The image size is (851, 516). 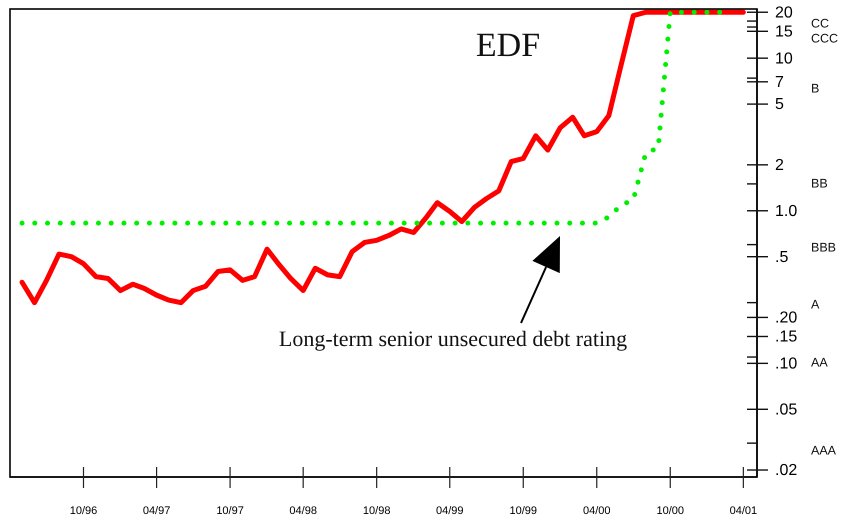 What do you see at coordinates (815, 305) in the screenshot?
I see `text: A` at bounding box center [815, 305].